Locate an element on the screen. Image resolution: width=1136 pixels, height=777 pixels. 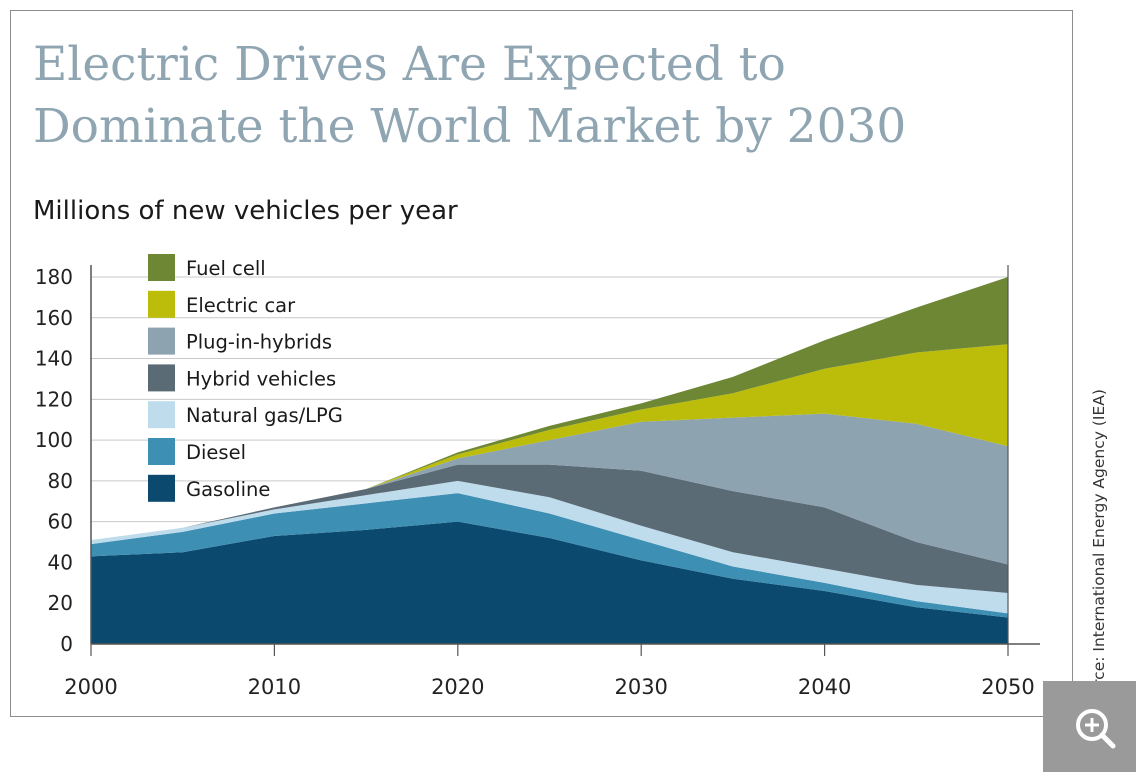
legend-swatch-electric-car is located at coordinates (161, 304).